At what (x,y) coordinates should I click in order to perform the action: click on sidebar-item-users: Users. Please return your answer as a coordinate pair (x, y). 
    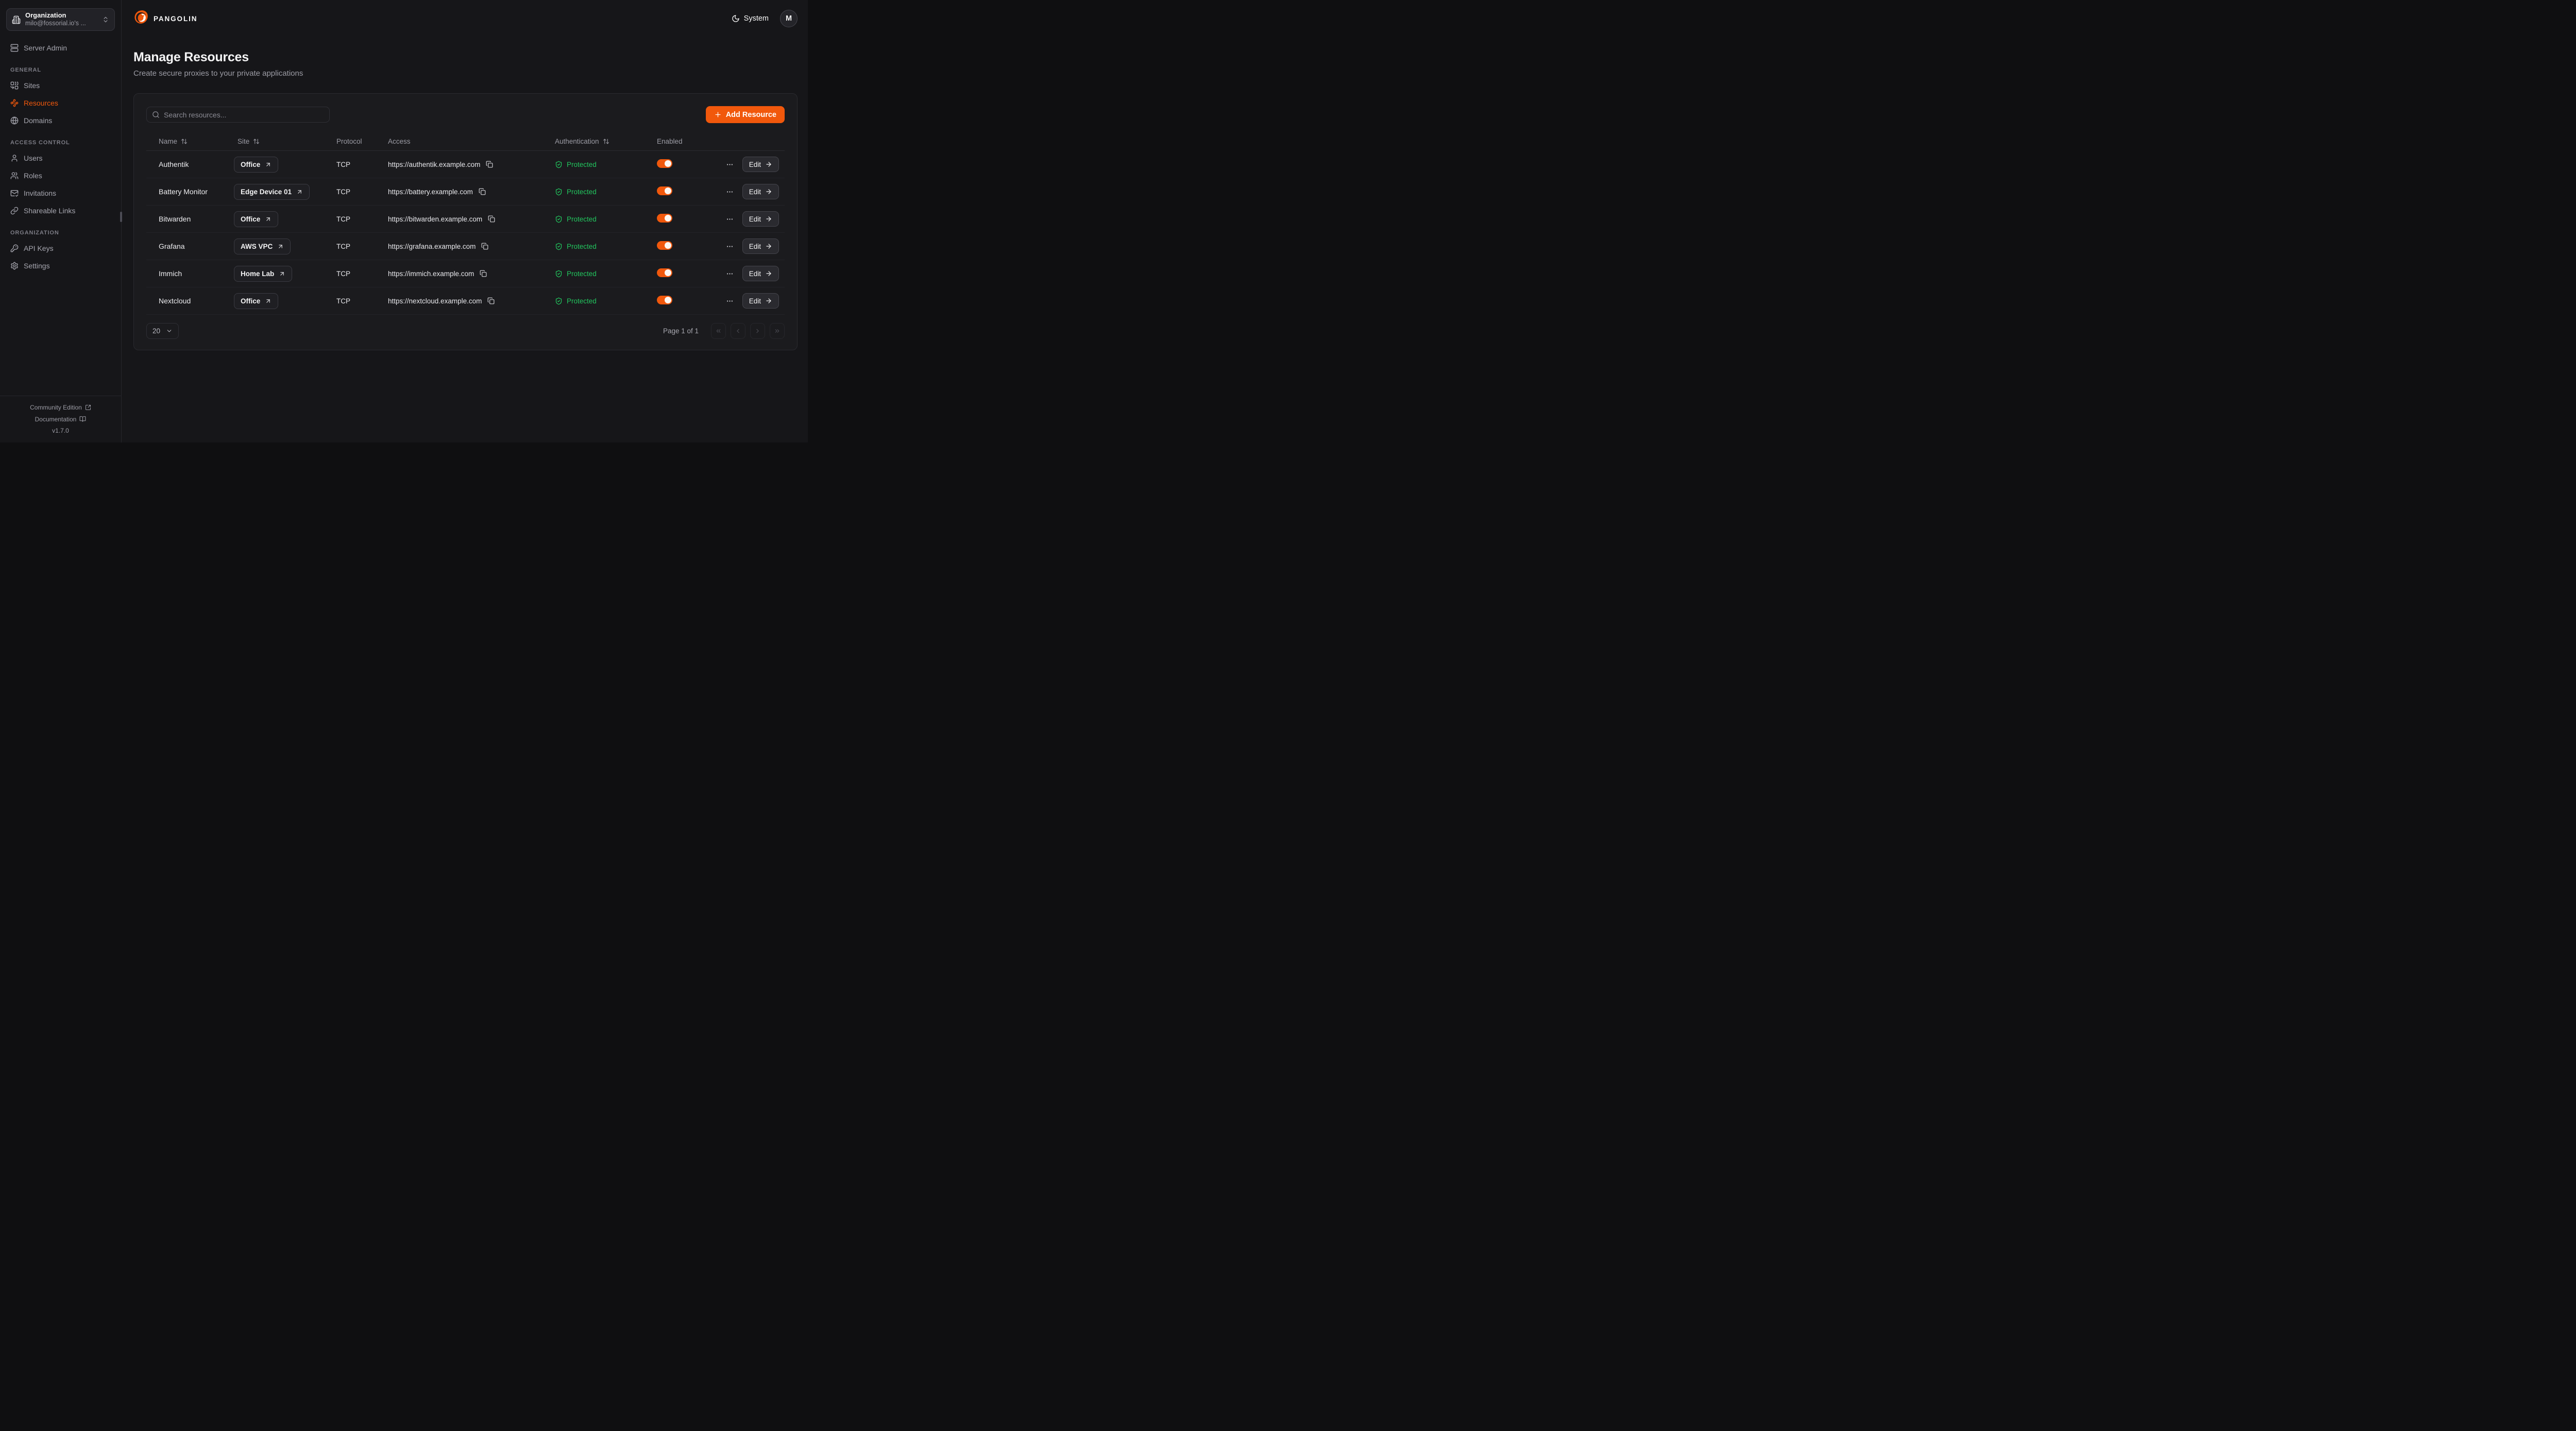
    Looking at the image, I should click on (60, 158).